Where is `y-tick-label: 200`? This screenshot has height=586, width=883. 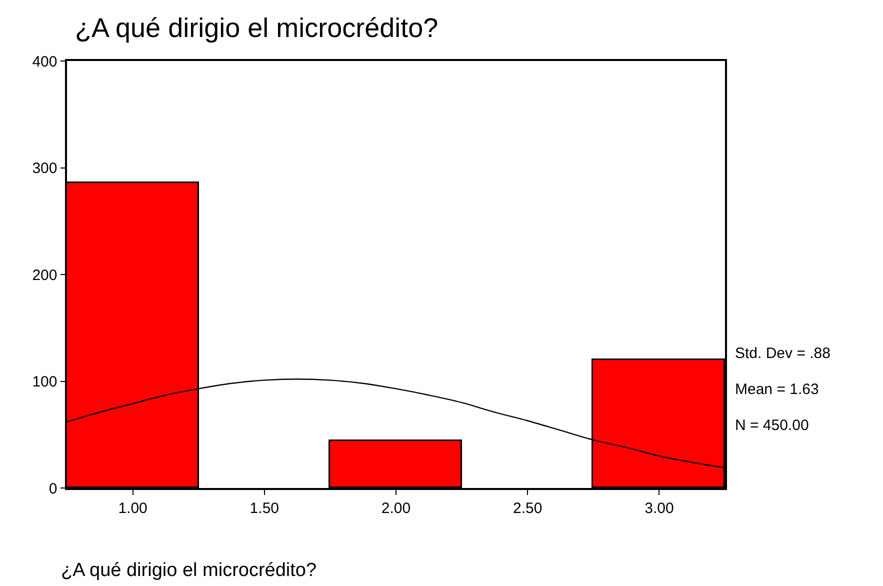
y-tick-label: 200 is located at coordinates (45, 275).